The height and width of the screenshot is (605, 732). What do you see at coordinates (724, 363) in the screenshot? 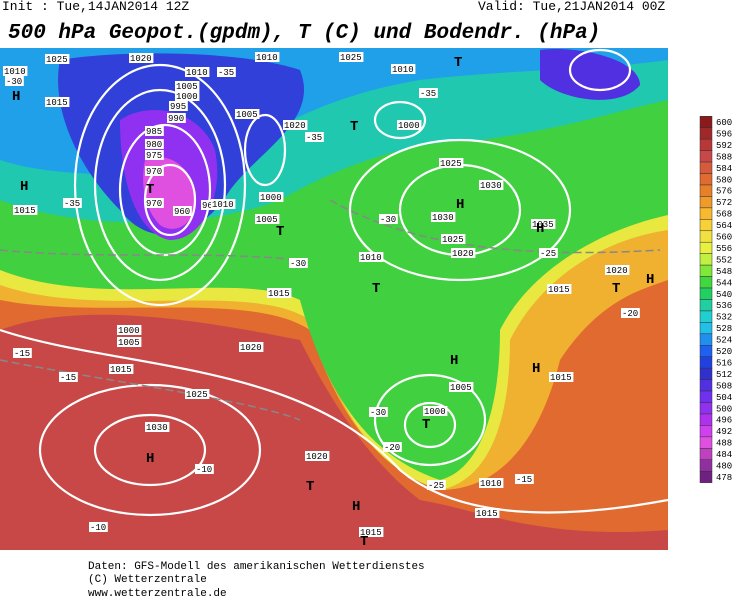
I see `colorbar-label: 516` at bounding box center [724, 363].